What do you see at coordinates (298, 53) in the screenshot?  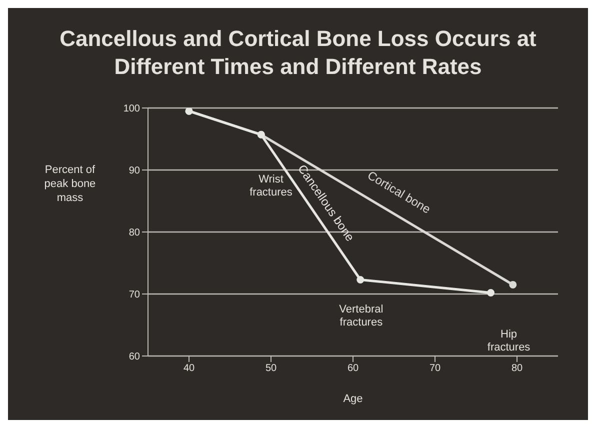 I see `chart-title: Cancellous and Cortical Bone Loss Occurs at Different Times and Different Rates` at bounding box center [298, 53].